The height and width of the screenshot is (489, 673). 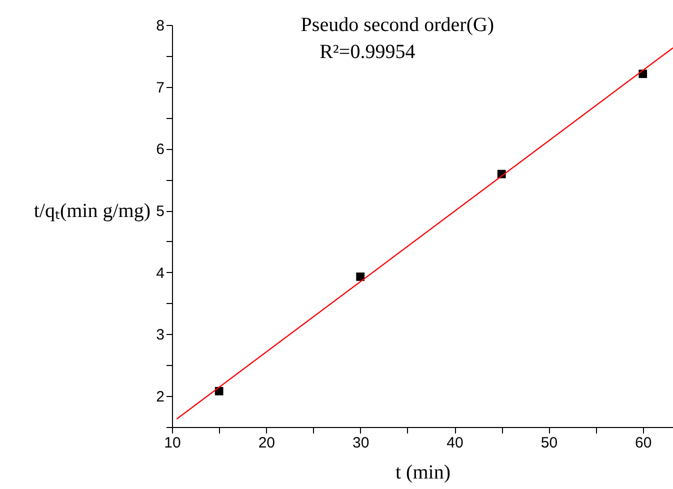 What do you see at coordinates (172, 443) in the screenshot?
I see `x-tick-label: 10` at bounding box center [172, 443].